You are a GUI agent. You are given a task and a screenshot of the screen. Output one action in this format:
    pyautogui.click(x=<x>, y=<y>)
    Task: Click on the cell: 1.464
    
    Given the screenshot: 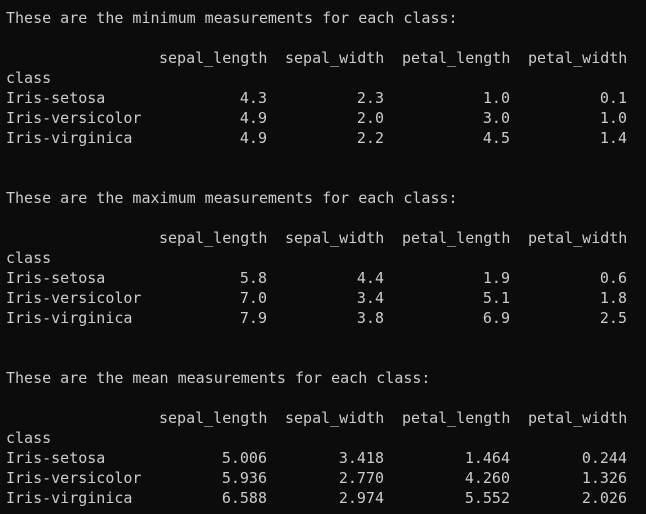 What is the action you would take?
    pyautogui.click(x=487, y=458)
    